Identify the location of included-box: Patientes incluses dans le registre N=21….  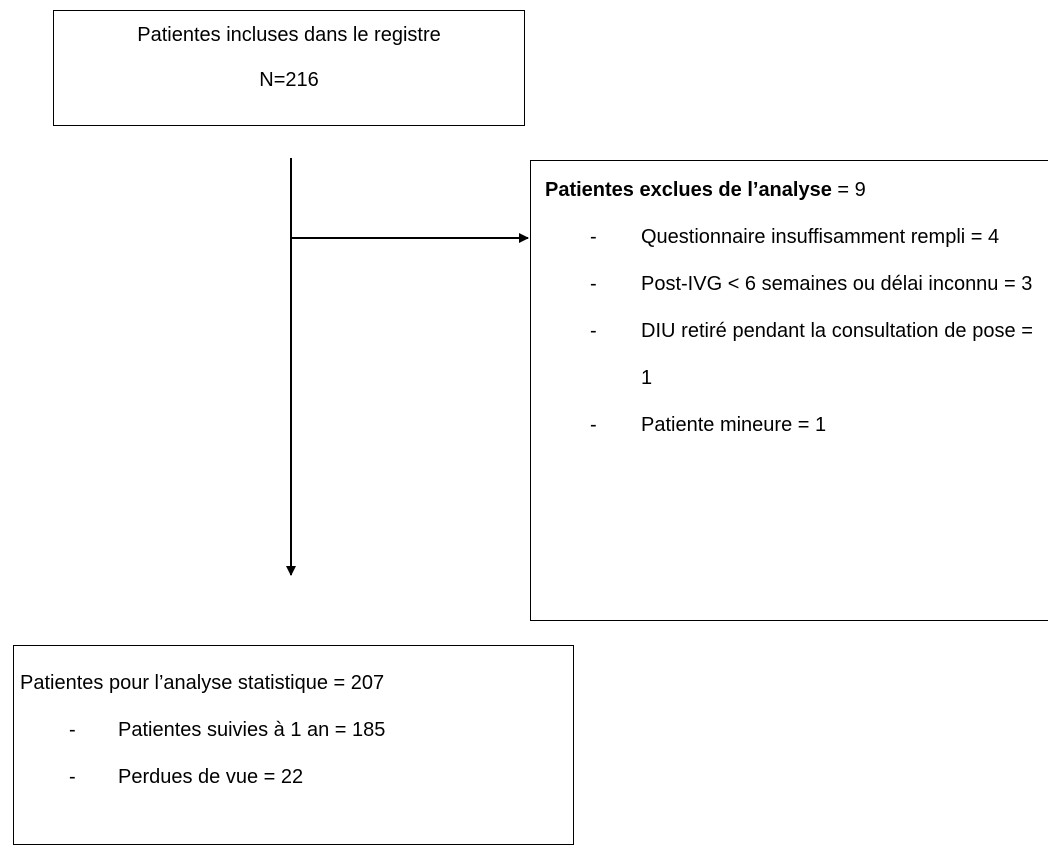
(289, 68).